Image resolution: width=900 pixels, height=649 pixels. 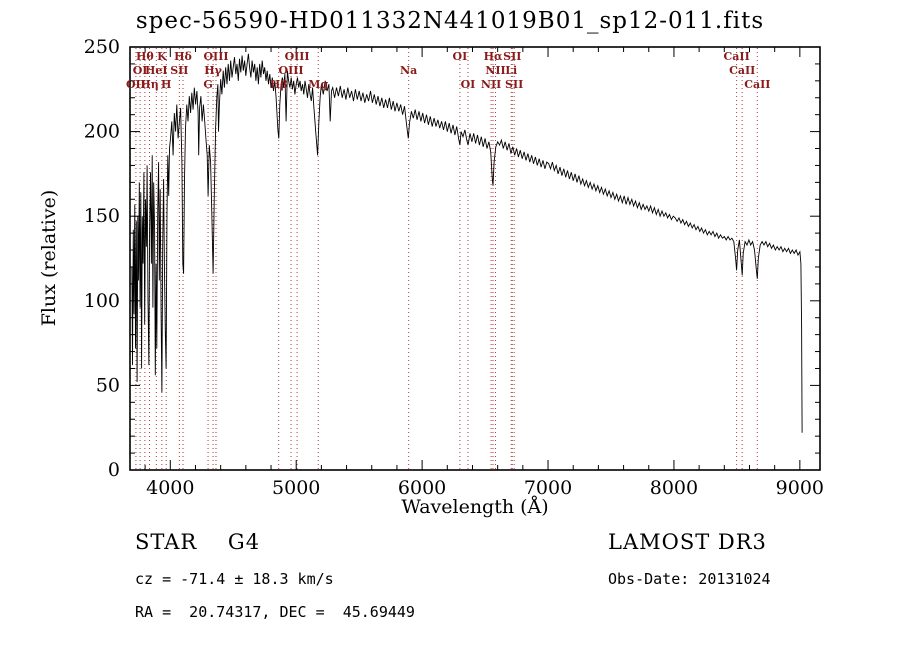 What do you see at coordinates (279, 84) in the screenshot?
I see `svg-text: Hβ` at bounding box center [279, 84].